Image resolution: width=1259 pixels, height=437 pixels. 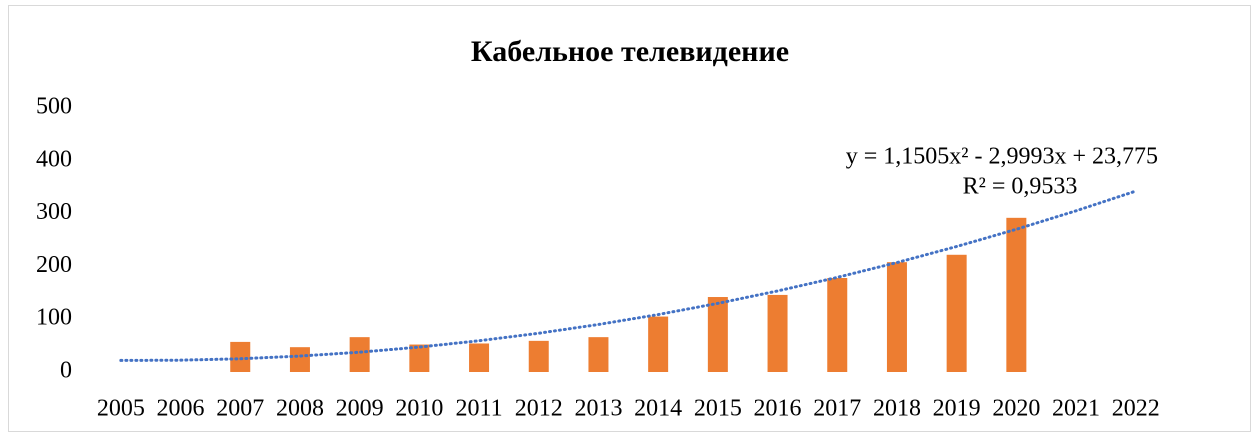 I want to click on x-tick-label: 2019, so click(x=957, y=409).